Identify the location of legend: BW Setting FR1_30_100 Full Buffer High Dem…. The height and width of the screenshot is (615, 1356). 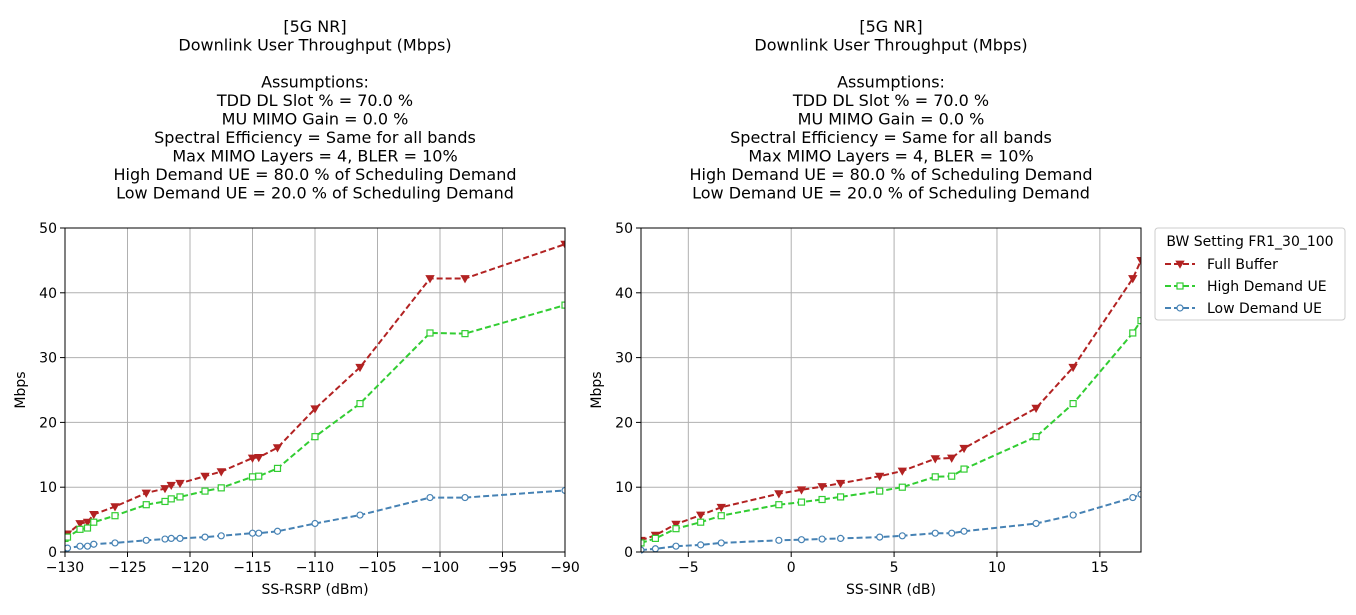
(1250, 274).